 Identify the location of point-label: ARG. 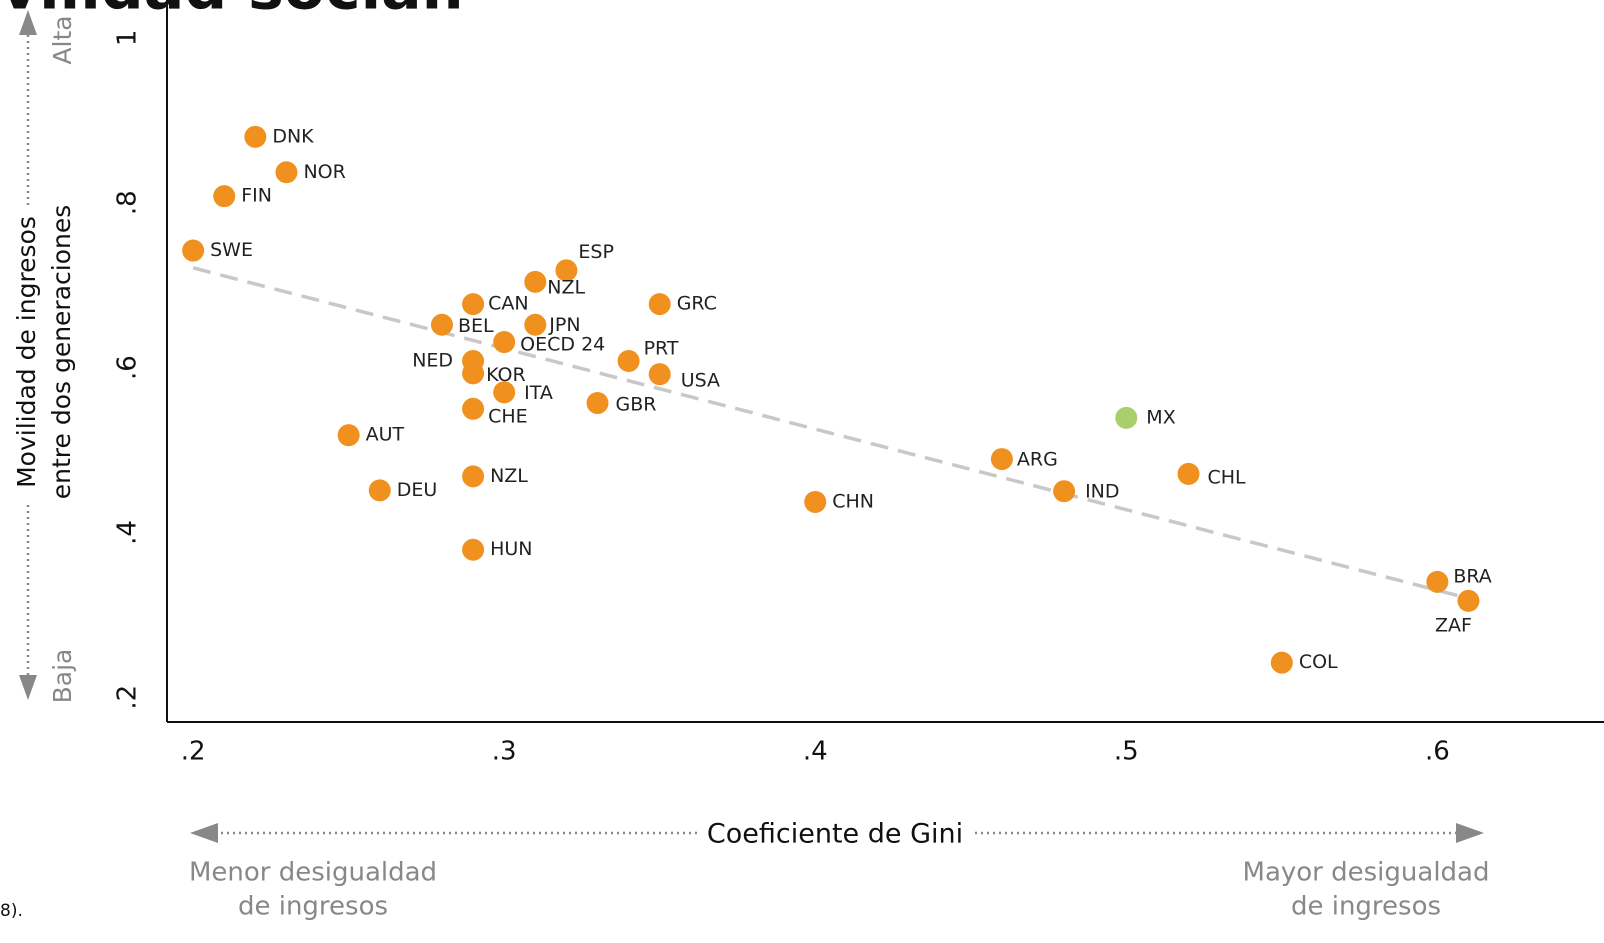
(1037, 460).